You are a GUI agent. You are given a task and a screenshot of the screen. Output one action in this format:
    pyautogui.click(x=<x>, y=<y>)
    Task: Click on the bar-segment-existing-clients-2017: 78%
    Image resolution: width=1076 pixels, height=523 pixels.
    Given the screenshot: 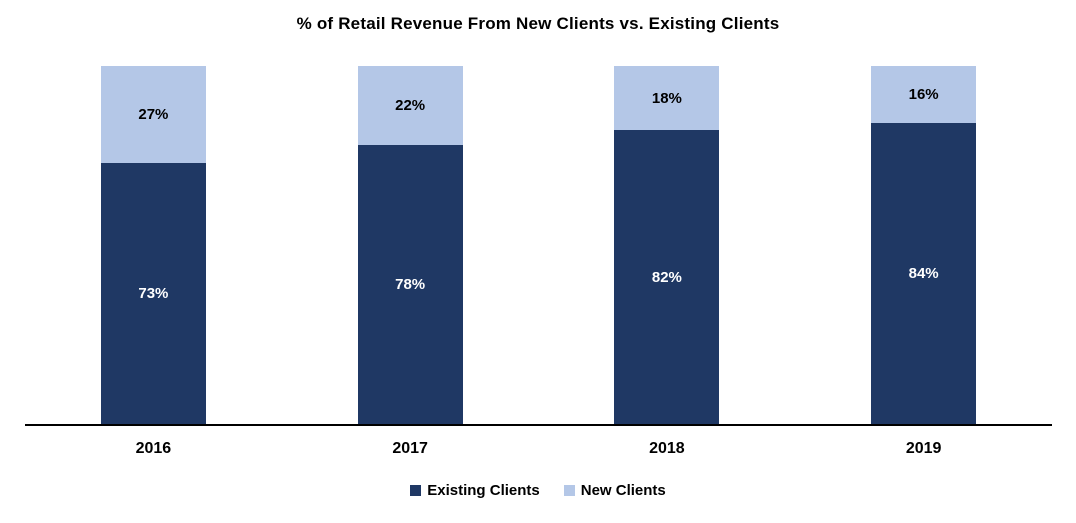 What is the action you would take?
    pyautogui.click(x=410, y=284)
    